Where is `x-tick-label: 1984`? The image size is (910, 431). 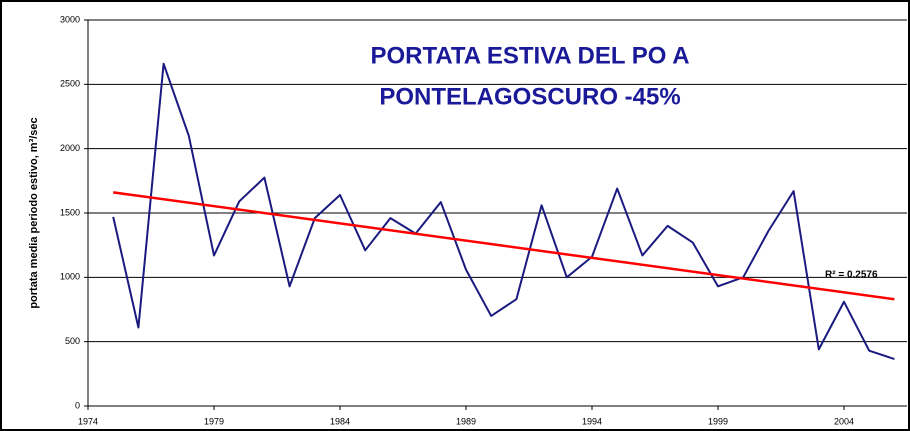 x-tick-label: 1984 is located at coordinates (340, 421).